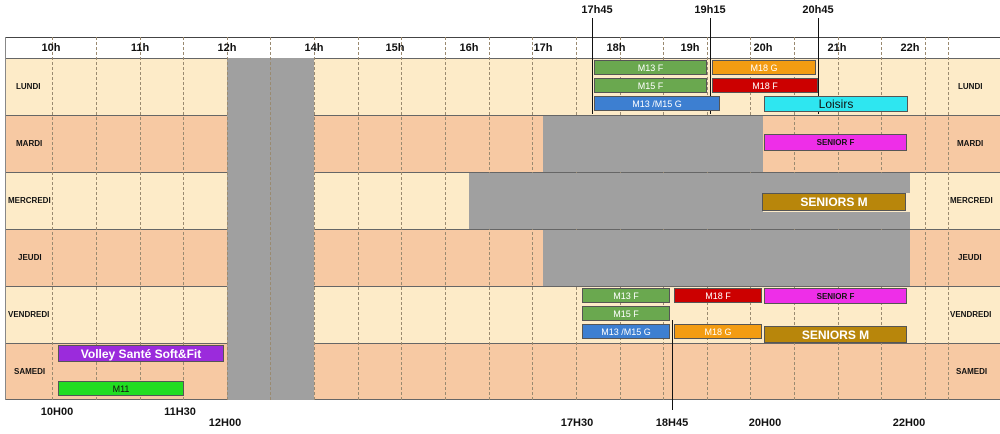 This screenshot has width=1000, height=434. I want to click on session-block: Loisirs, so click(836, 104).